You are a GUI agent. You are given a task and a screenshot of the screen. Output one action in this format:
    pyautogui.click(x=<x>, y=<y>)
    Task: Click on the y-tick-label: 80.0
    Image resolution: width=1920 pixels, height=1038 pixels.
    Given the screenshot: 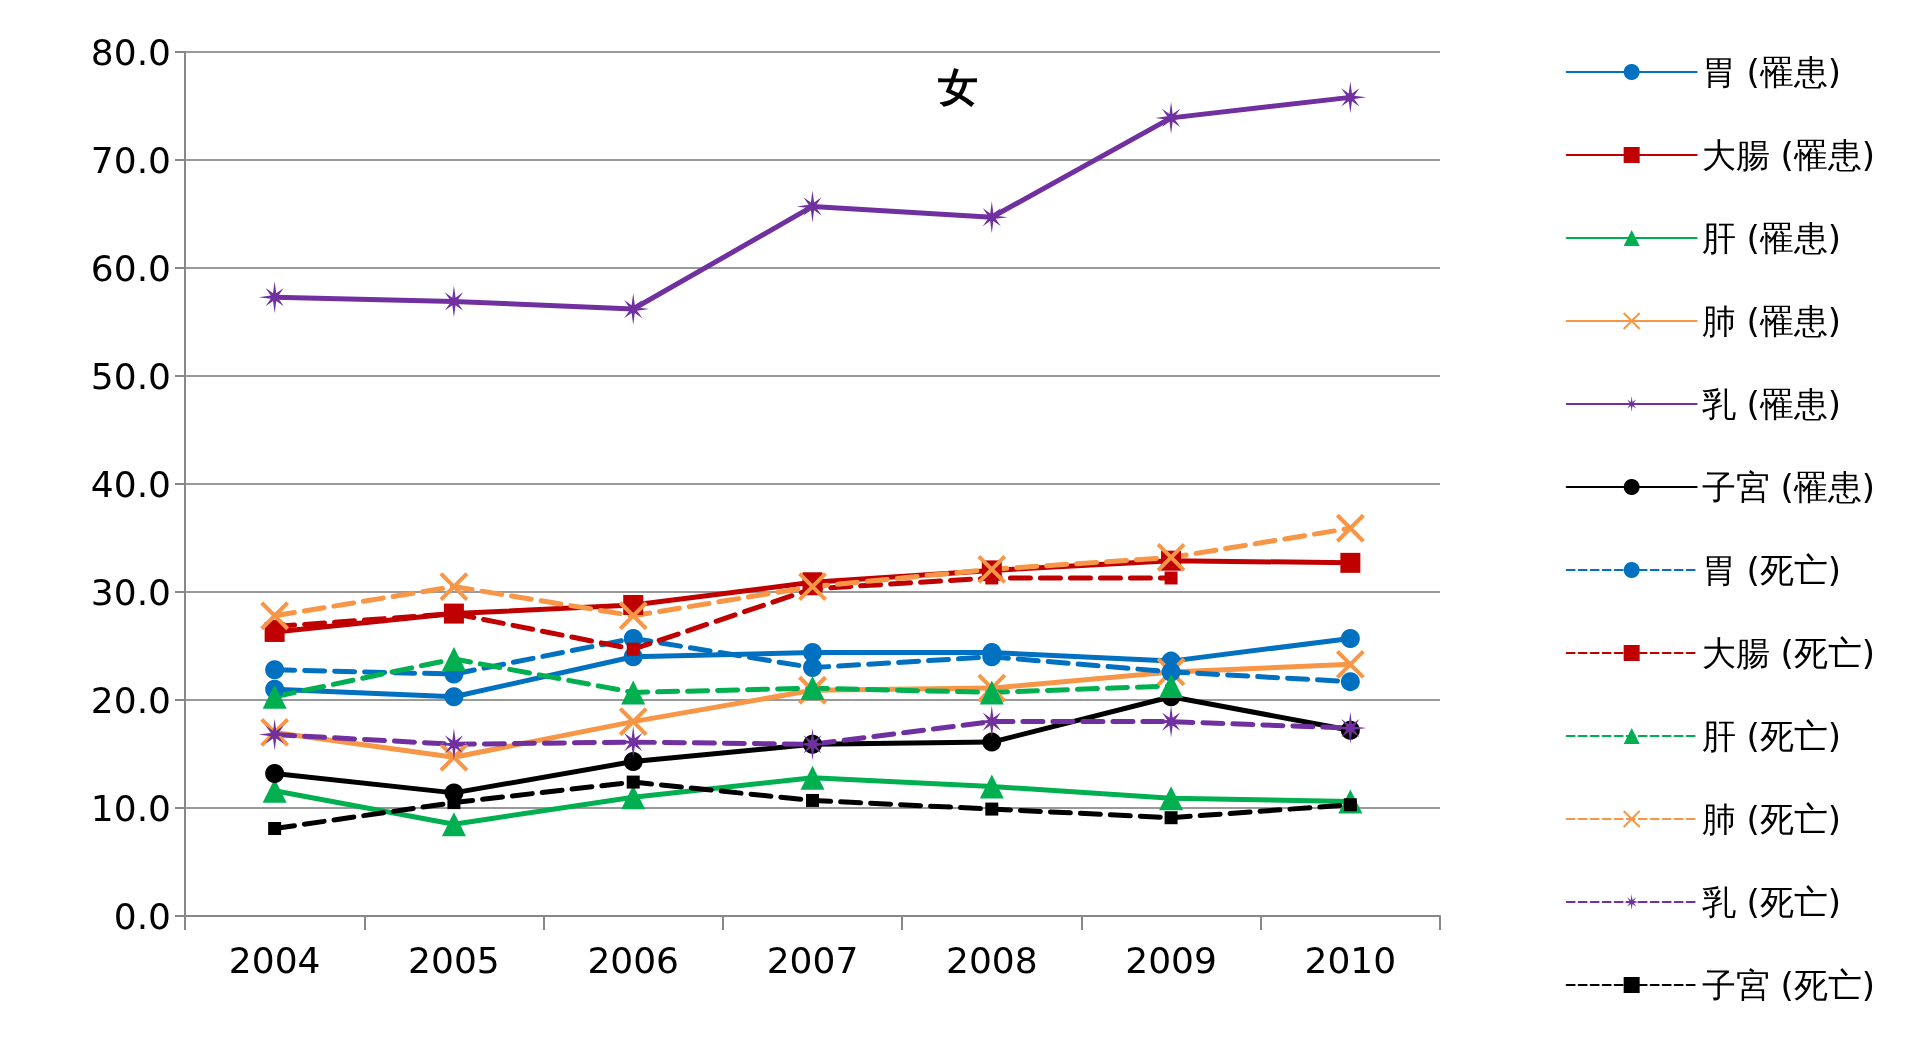 What is the action you would take?
    pyautogui.click(x=130, y=52)
    